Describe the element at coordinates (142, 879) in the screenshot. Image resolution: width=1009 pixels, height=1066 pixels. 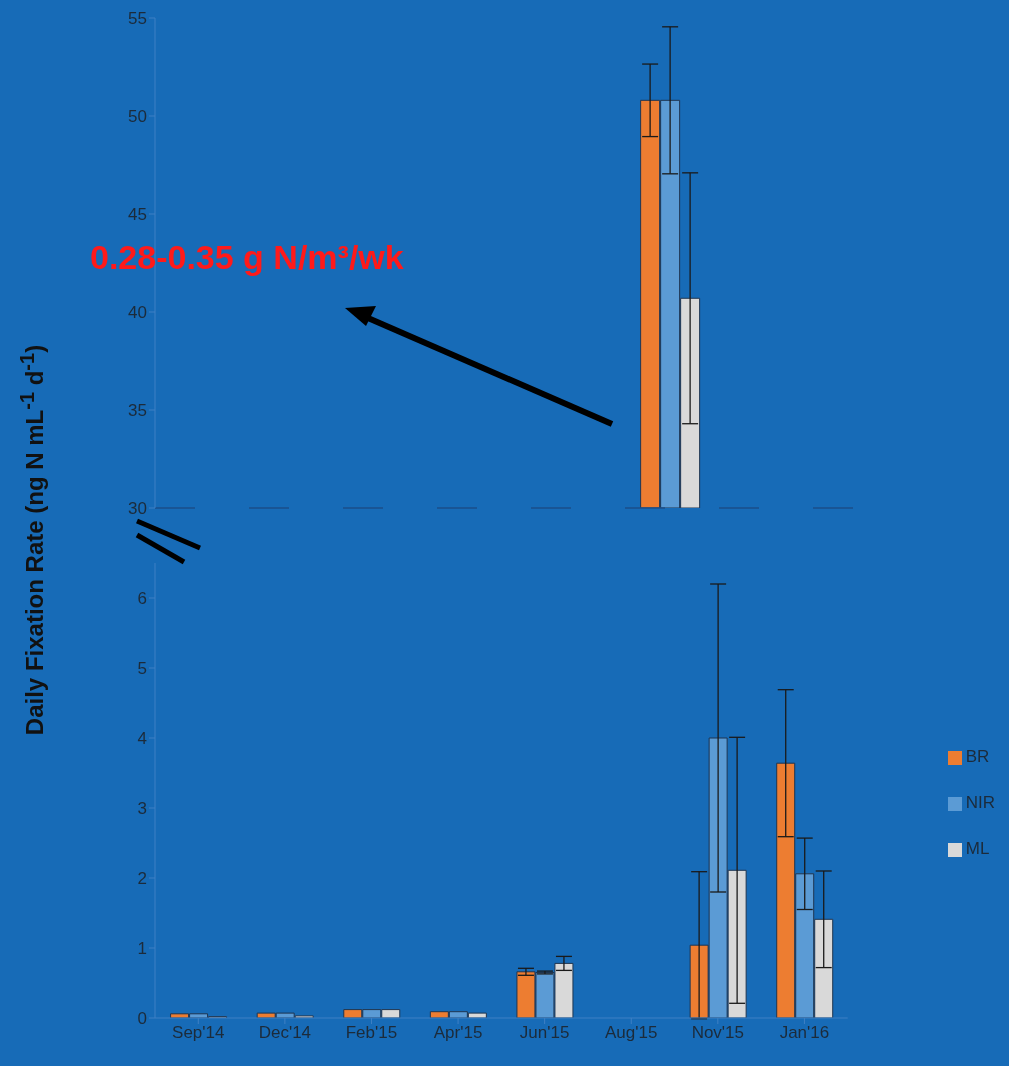
I see `y-tick-label: 2` at that location.